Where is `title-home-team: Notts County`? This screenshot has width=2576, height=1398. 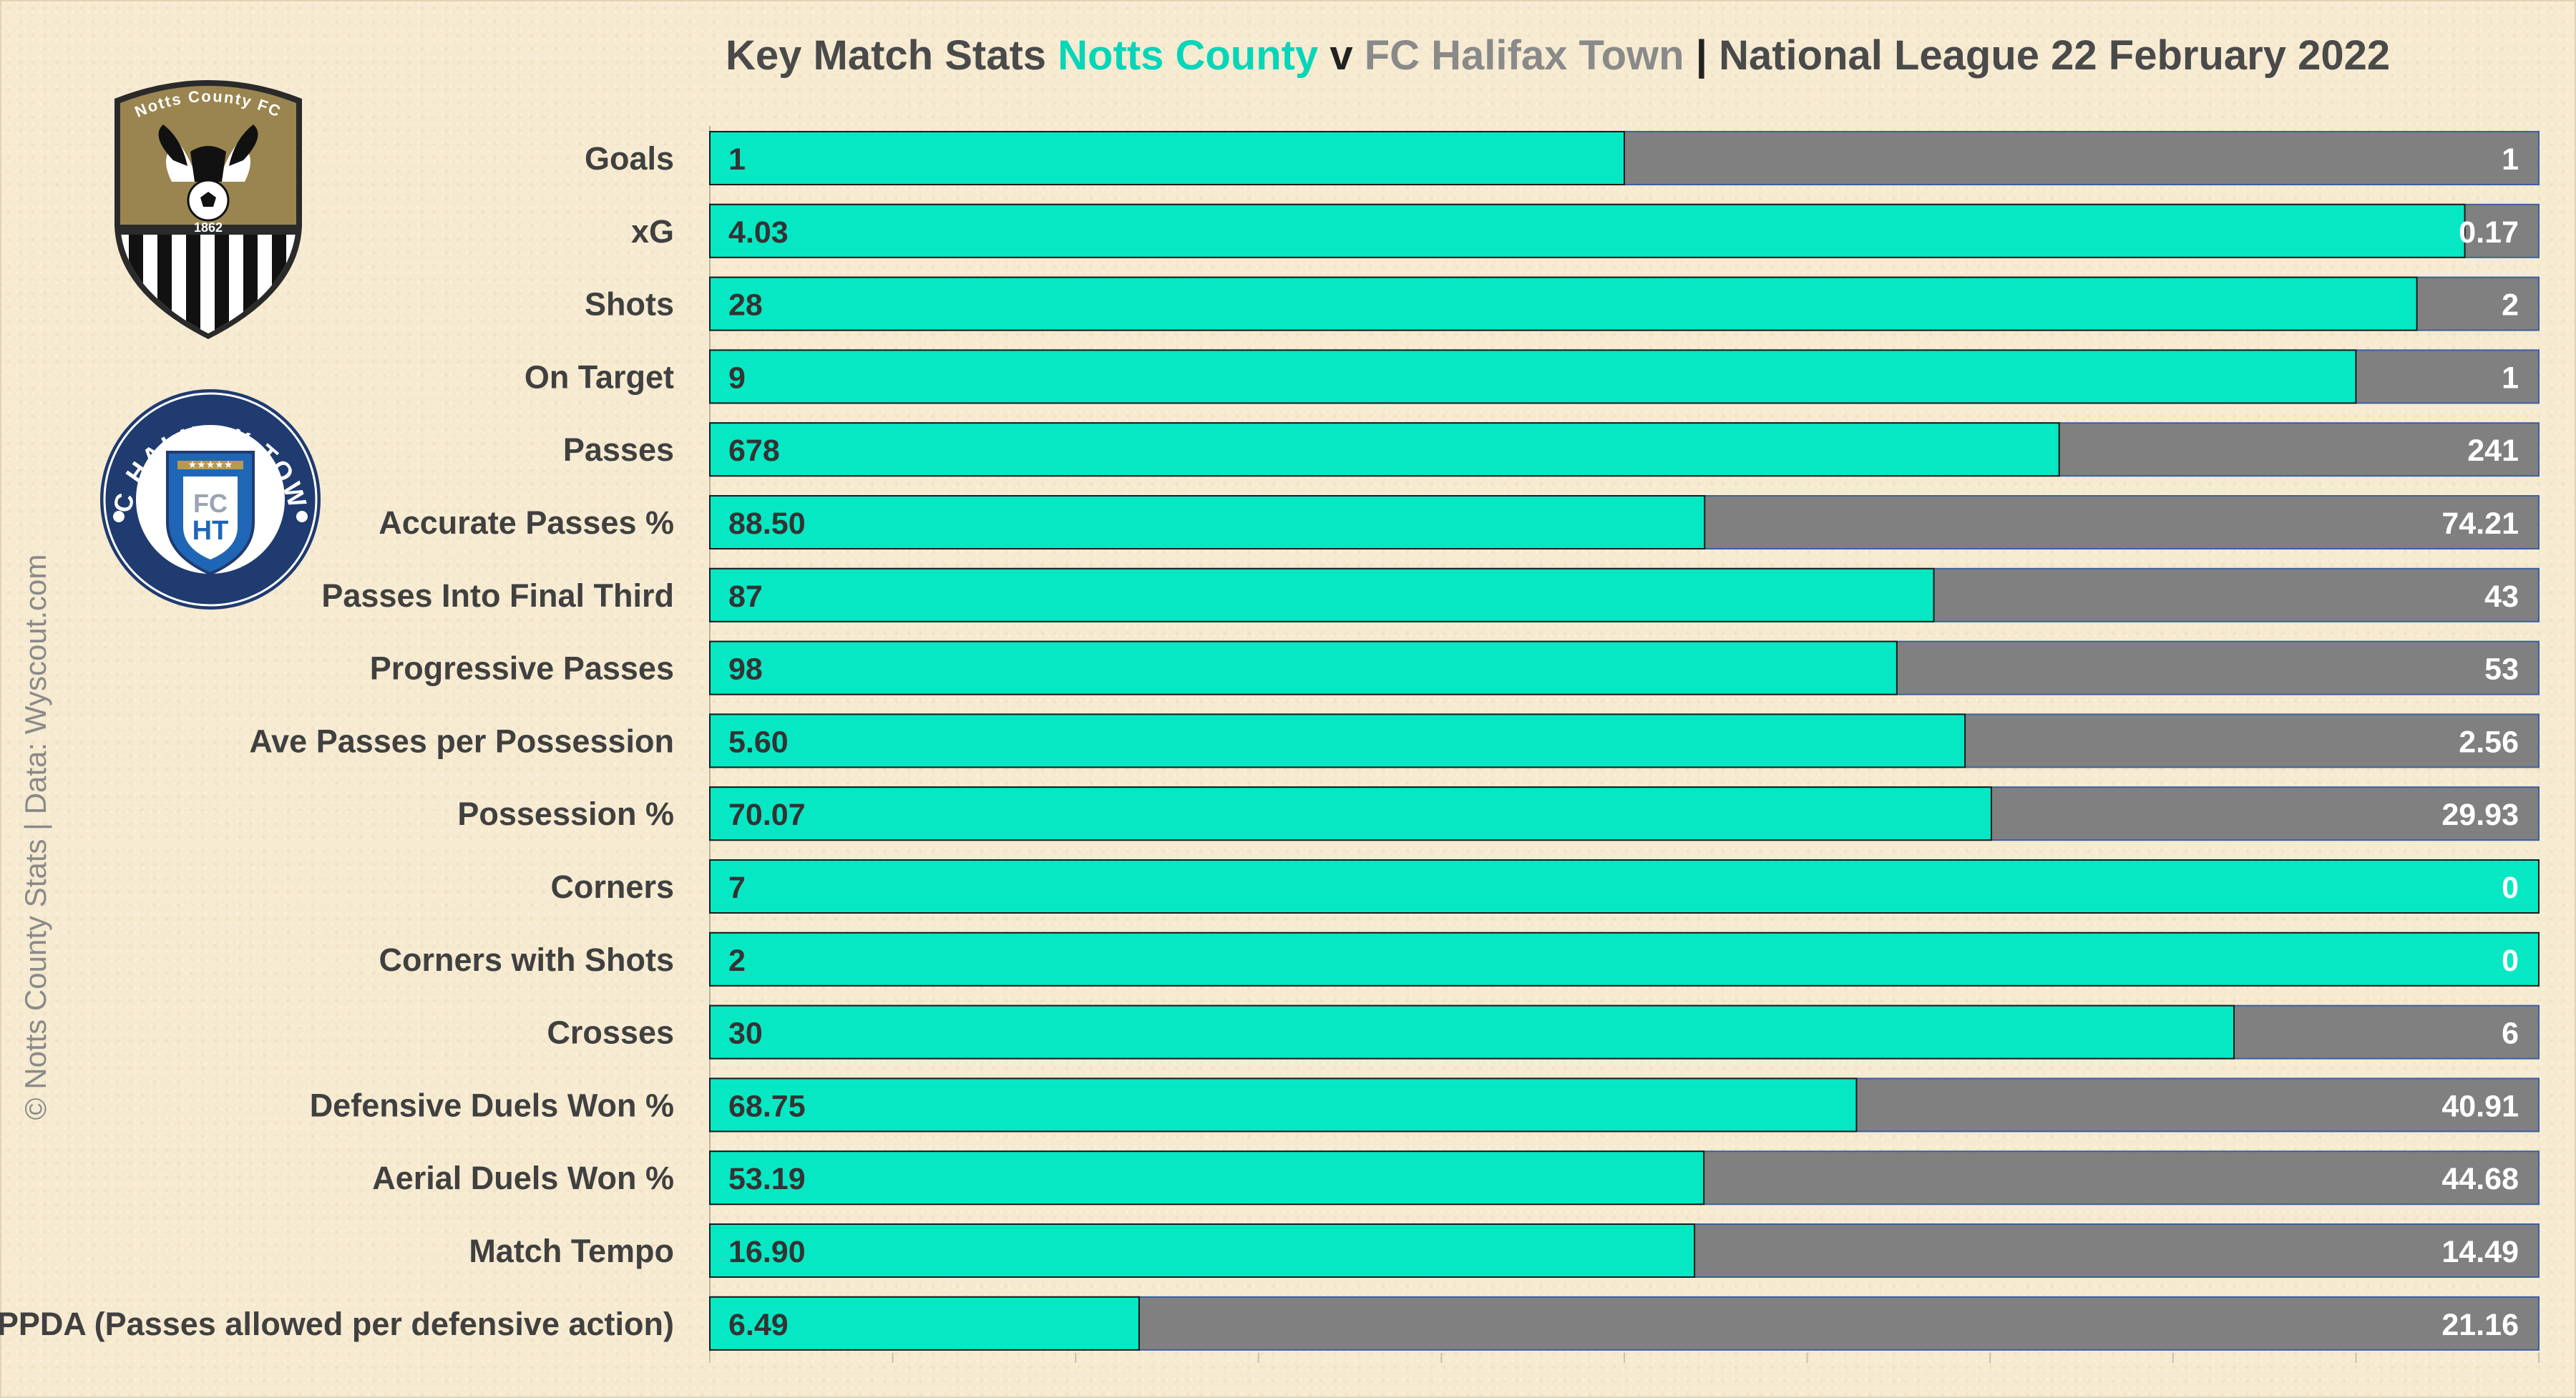 title-home-team: Notts County is located at coordinates (1188, 55).